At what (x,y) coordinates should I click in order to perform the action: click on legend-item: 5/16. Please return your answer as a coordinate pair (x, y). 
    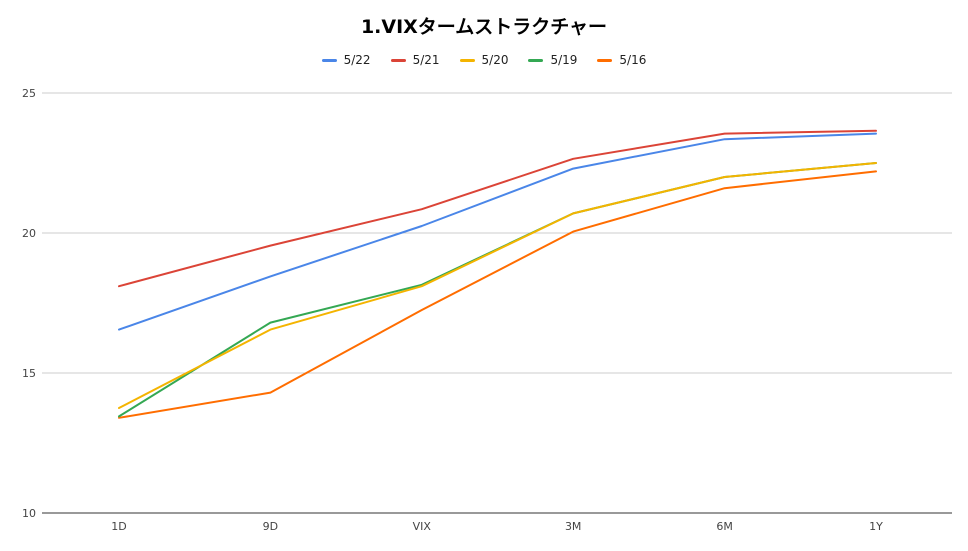
    Looking at the image, I should click on (621, 60).